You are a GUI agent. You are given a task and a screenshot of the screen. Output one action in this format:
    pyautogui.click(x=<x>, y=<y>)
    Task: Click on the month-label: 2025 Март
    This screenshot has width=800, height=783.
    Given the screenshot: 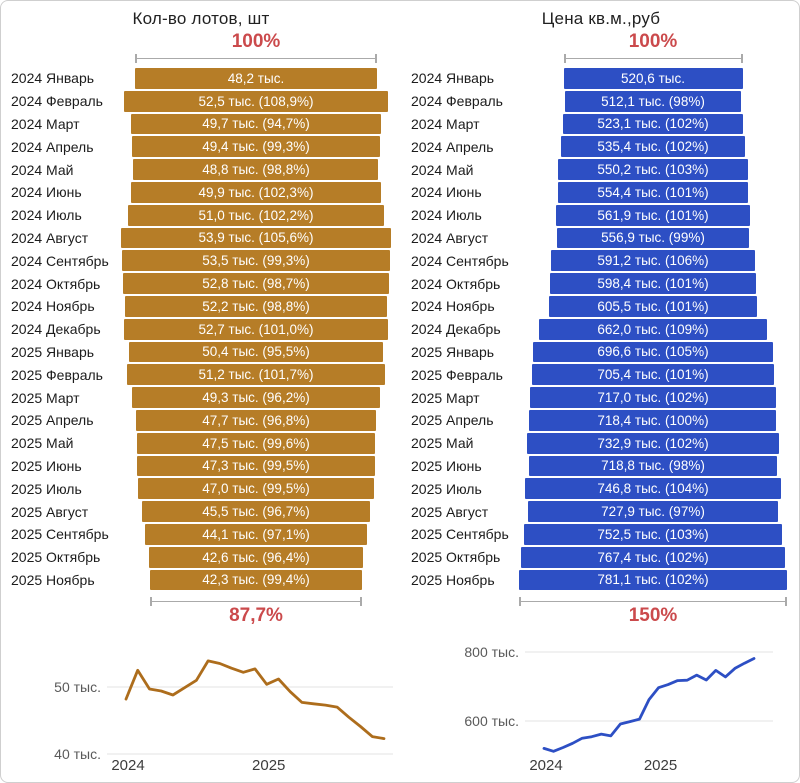 What is the action you would take?
    pyautogui.click(x=45, y=397)
    